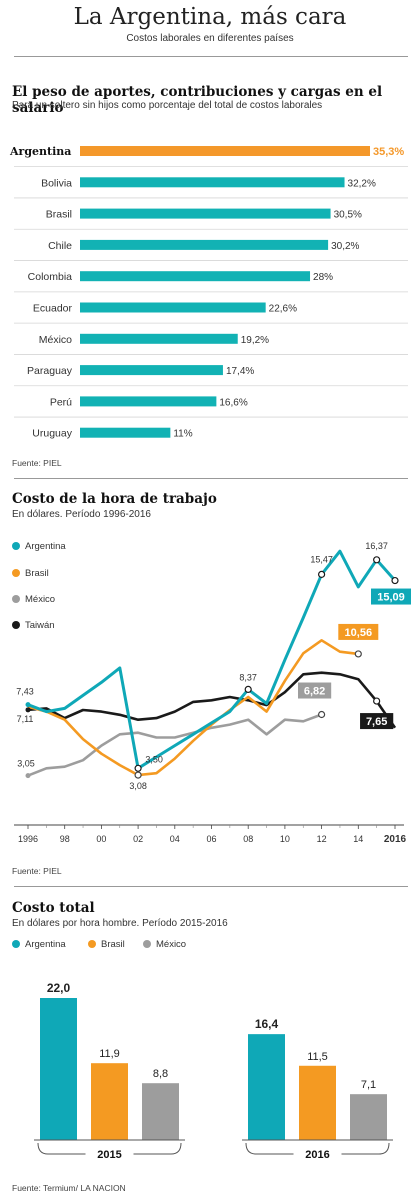  Describe the element at coordinates (53, 309) in the screenshot. I see `bar-category-label: Ecuador` at that location.